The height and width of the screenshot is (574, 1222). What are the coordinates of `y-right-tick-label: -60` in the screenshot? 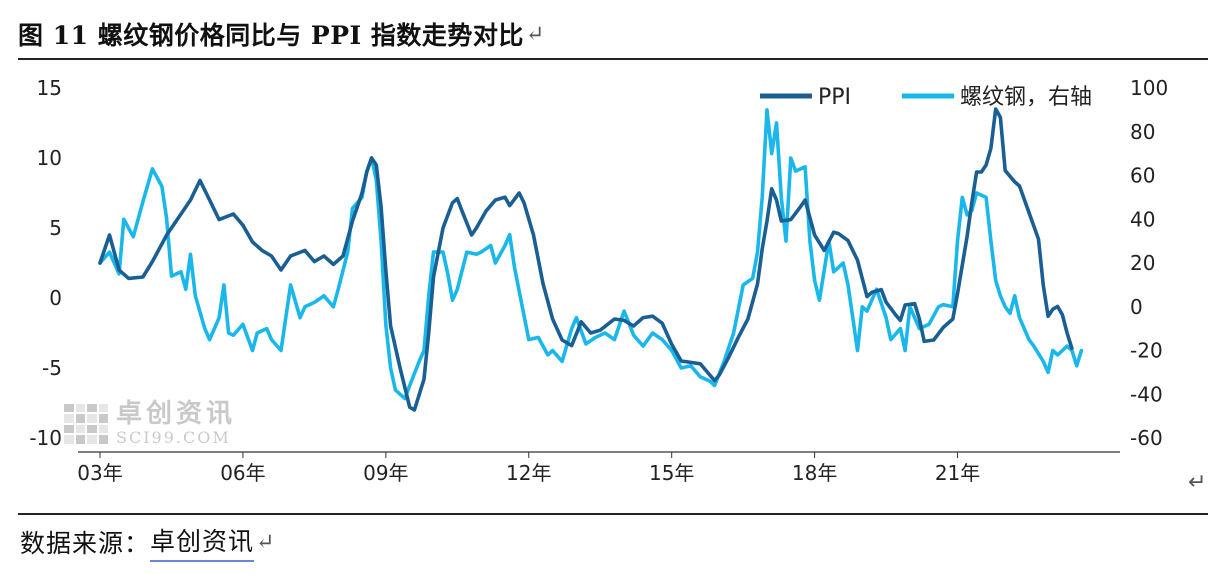 It's located at (1146, 438).